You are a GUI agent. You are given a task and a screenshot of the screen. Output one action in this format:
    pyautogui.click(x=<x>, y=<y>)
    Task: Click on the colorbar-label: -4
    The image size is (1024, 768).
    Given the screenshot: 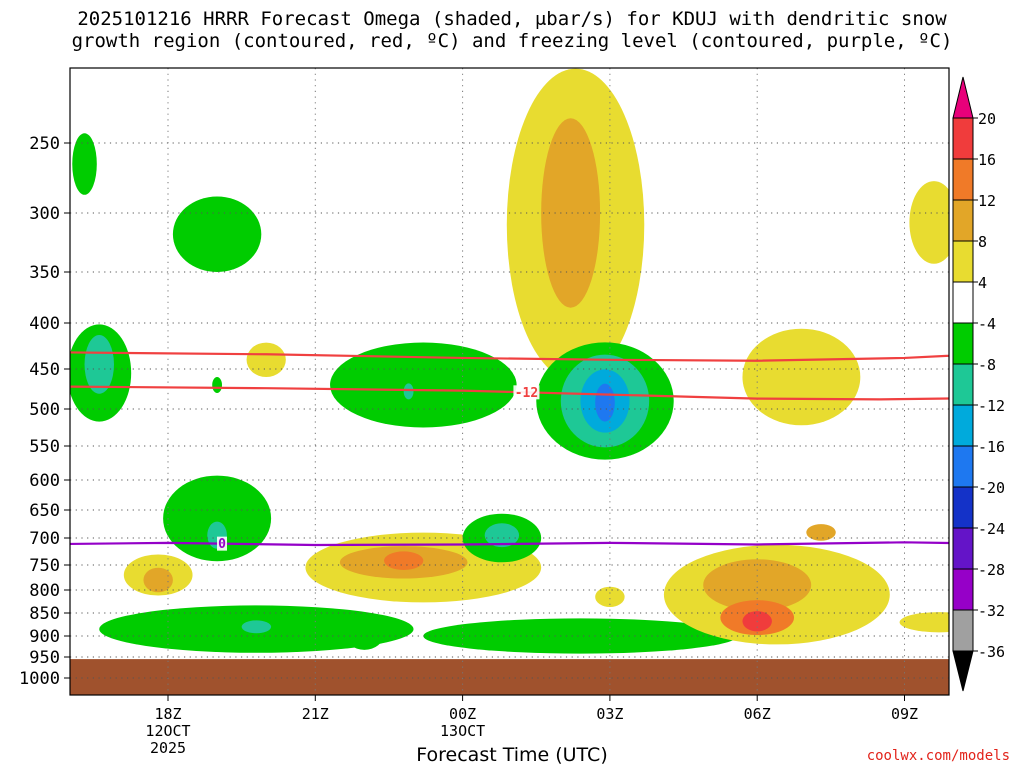 What is the action you would take?
    pyautogui.click(x=987, y=324)
    